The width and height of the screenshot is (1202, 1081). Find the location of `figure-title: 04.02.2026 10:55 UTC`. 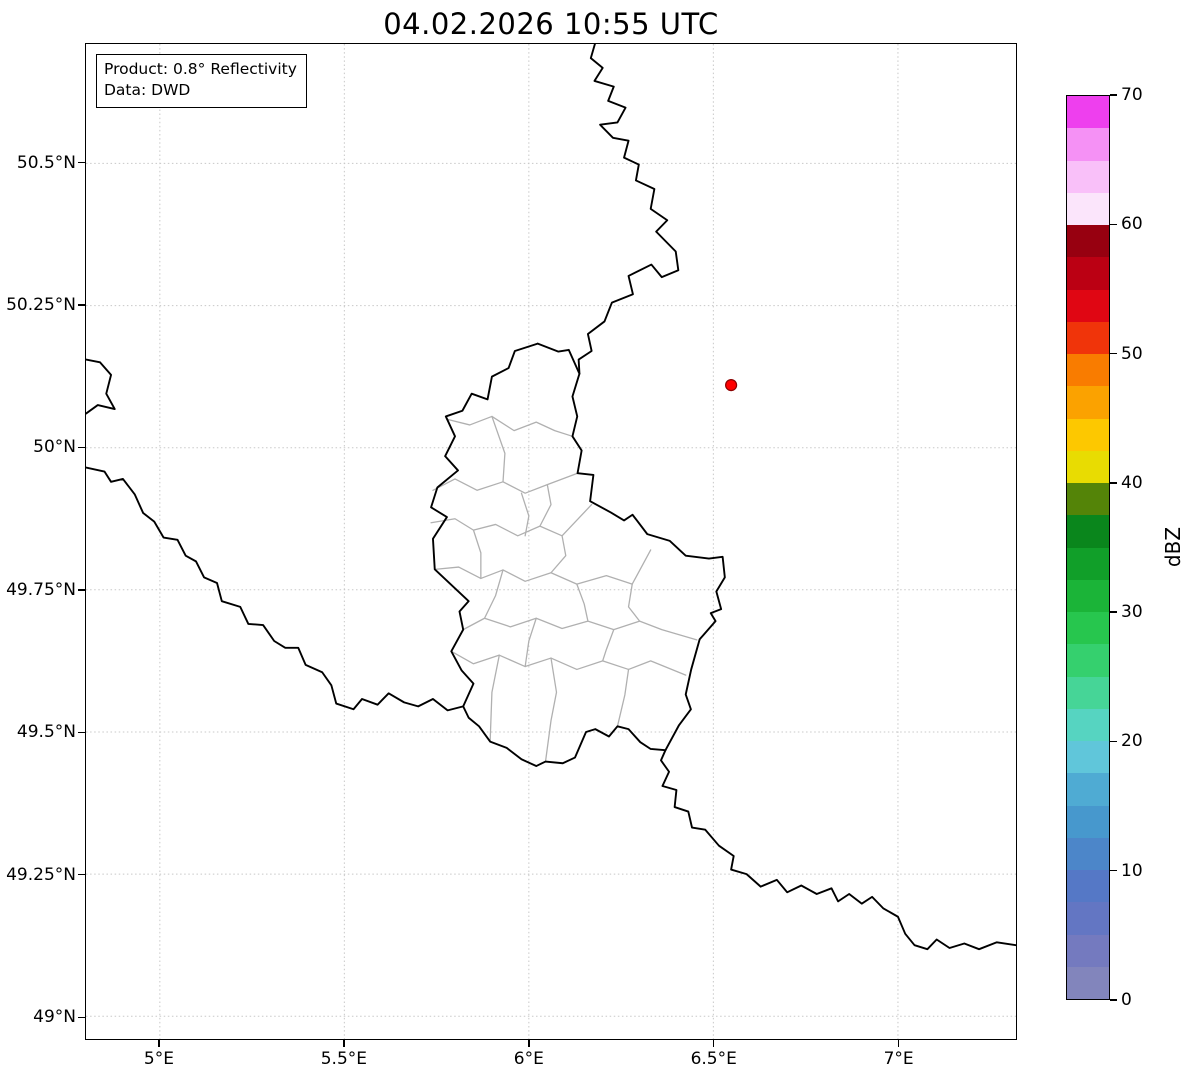

figure-title: 04.02.2026 10:55 UTC is located at coordinates (551, 24).